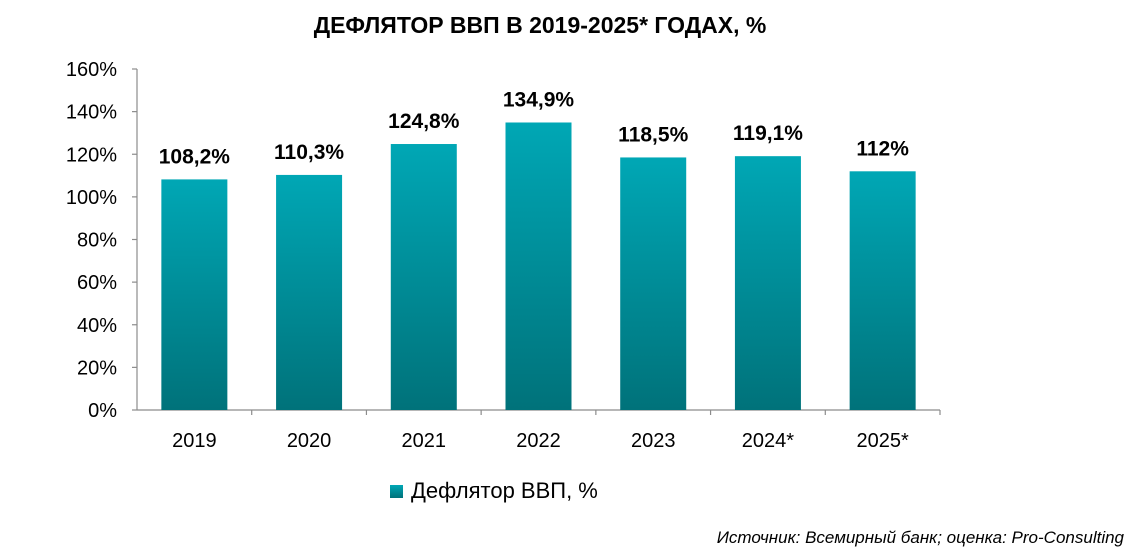  Describe the element at coordinates (309, 152) in the screenshot. I see `data-label: 110,3%` at that location.